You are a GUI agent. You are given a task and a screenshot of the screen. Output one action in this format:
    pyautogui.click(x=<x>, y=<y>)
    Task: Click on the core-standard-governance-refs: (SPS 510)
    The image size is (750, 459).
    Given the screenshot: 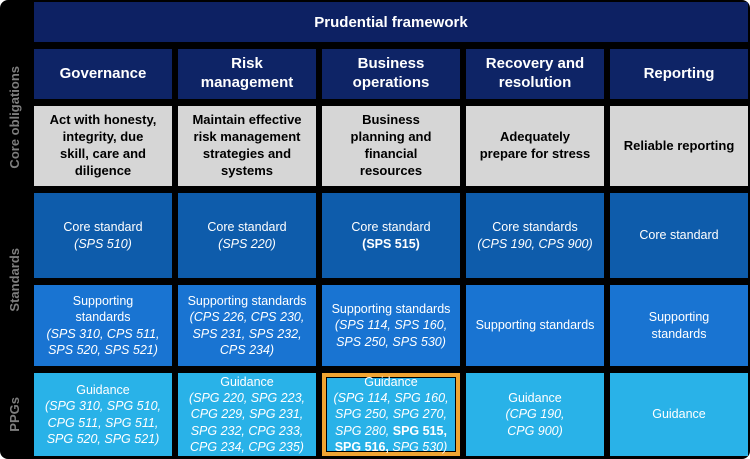 What is the action you would take?
    pyautogui.click(x=103, y=243)
    